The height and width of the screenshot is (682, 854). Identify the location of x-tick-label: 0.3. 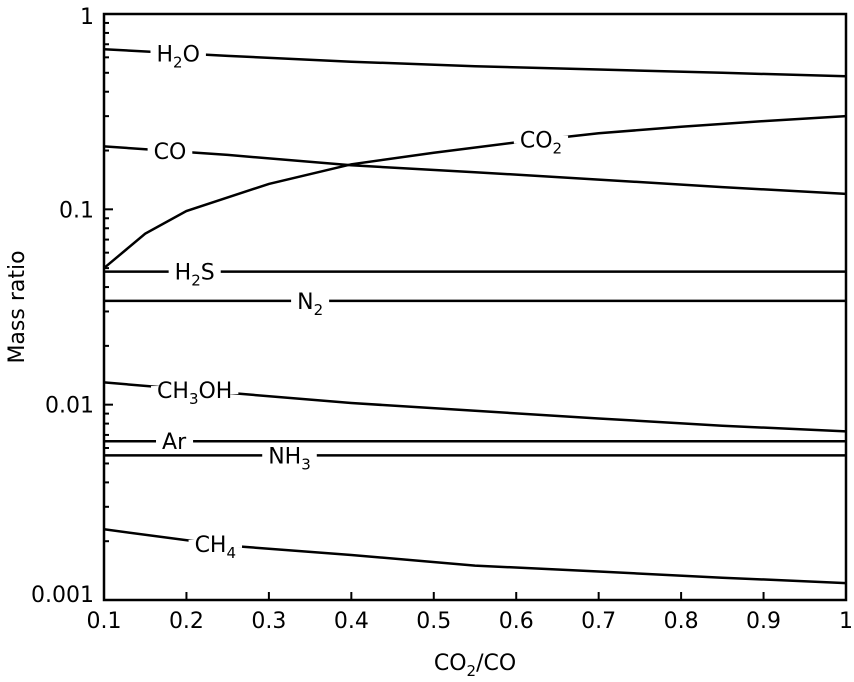
(268, 621).